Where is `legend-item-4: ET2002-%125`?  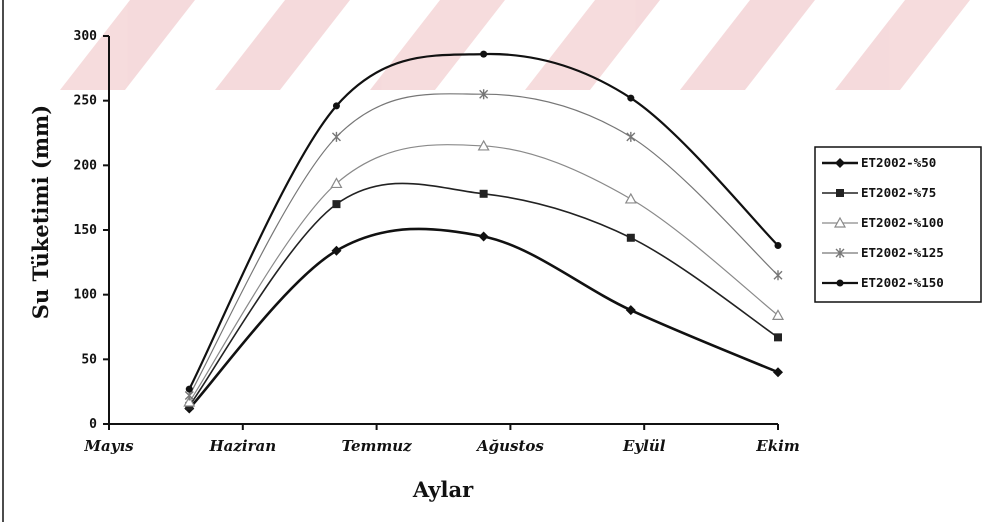 legend-item-4: ET2002-%125 is located at coordinates (883, 252).